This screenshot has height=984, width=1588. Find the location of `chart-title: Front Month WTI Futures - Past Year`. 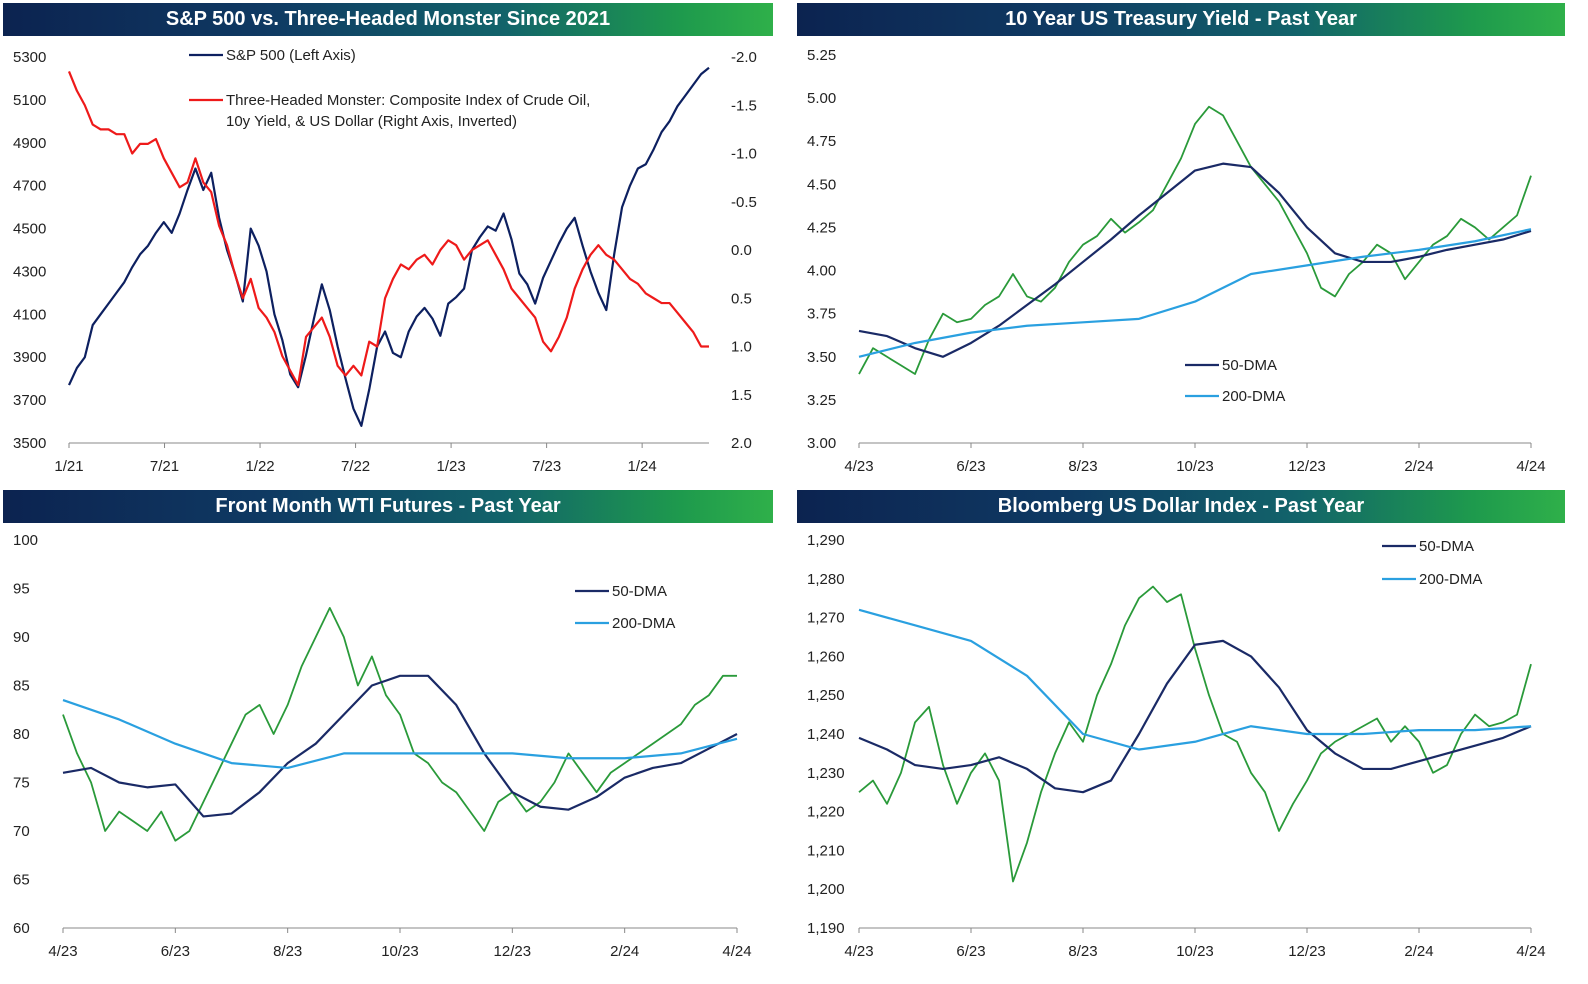

chart-title: Front Month WTI Futures - Past Year is located at coordinates (388, 506).